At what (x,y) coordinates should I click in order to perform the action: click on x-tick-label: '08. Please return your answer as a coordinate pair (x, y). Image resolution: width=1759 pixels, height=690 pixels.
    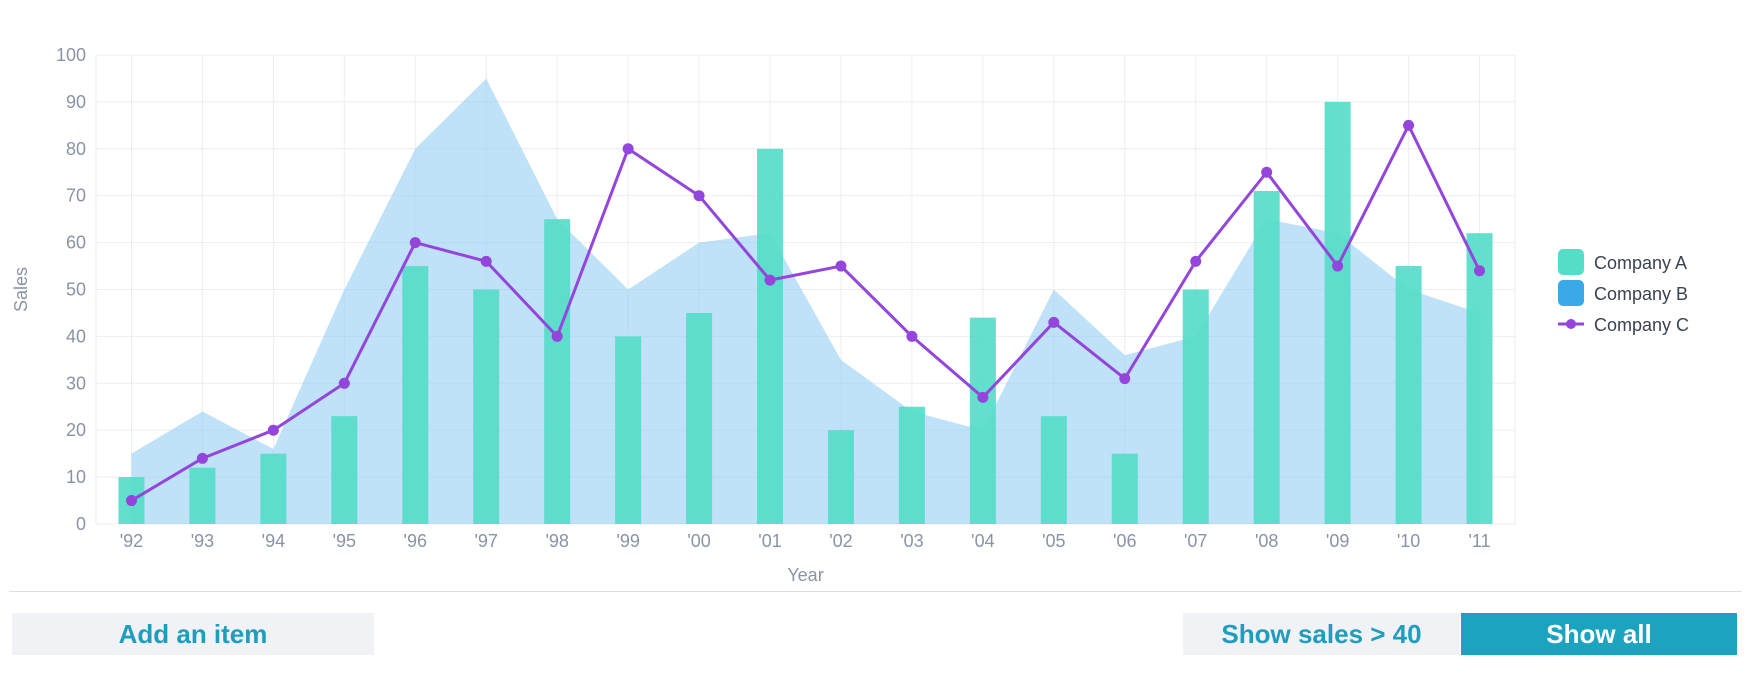
    Looking at the image, I should click on (1266, 541).